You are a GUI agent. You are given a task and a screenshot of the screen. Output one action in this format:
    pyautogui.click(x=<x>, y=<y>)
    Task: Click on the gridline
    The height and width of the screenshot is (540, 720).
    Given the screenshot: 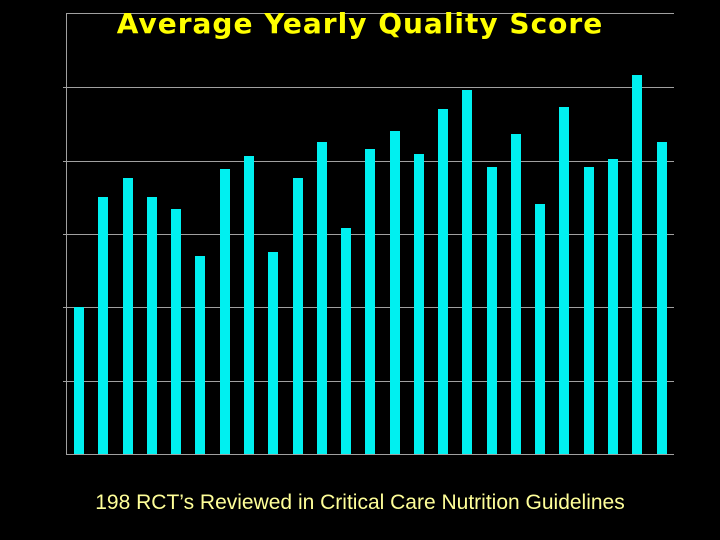 What is the action you would take?
    pyautogui.click(x=370, y=88)
    